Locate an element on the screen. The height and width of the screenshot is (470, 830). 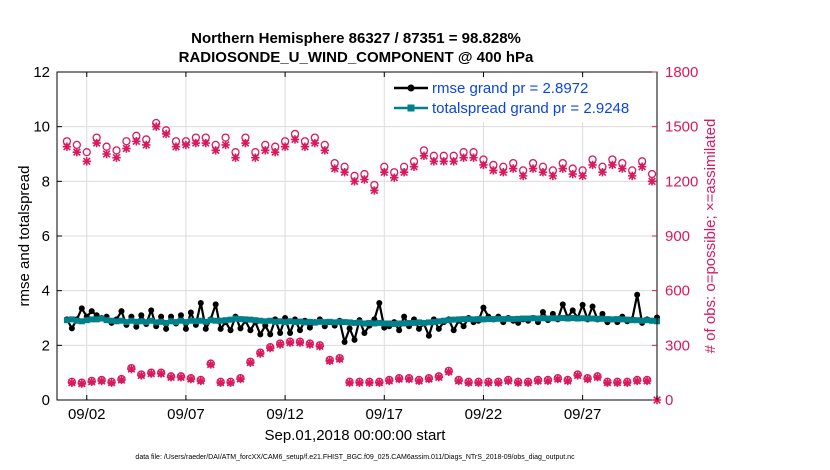
y-tick-label: 4 is located at coordinates (46, 291).